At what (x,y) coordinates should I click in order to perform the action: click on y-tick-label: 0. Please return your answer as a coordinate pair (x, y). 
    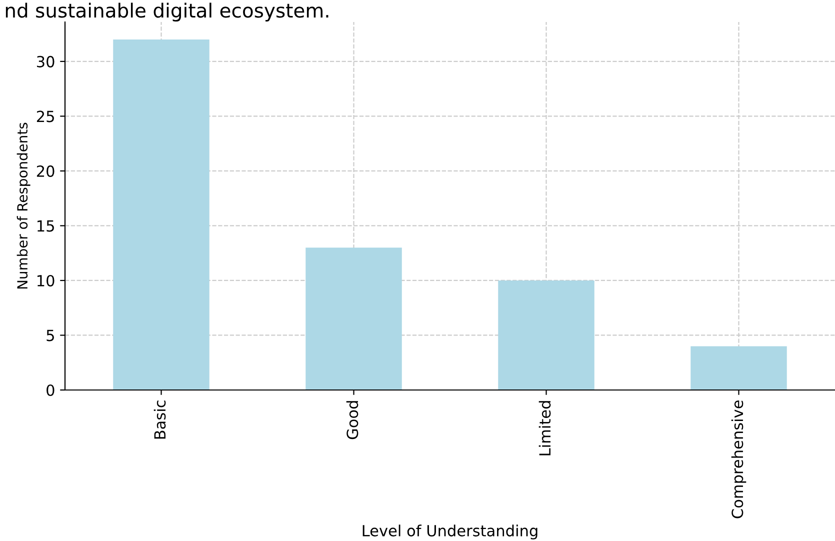
    Looking at the image, I should click on (50, 390).